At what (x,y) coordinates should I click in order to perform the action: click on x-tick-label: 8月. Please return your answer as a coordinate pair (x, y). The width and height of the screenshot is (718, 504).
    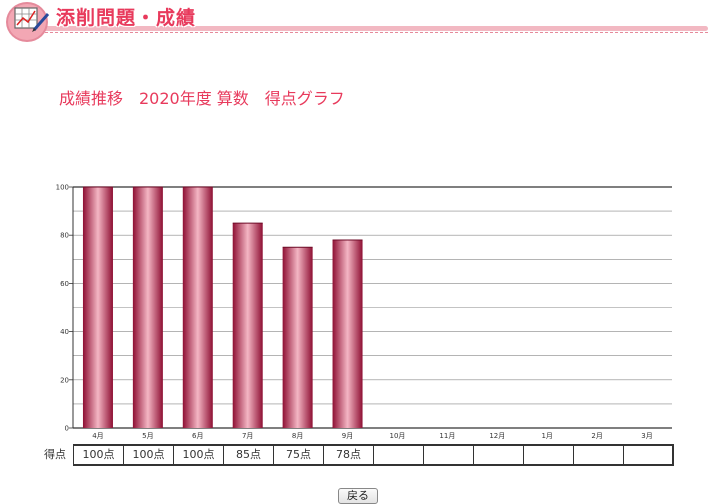
    Looking at the image, I should click on (297, 436).